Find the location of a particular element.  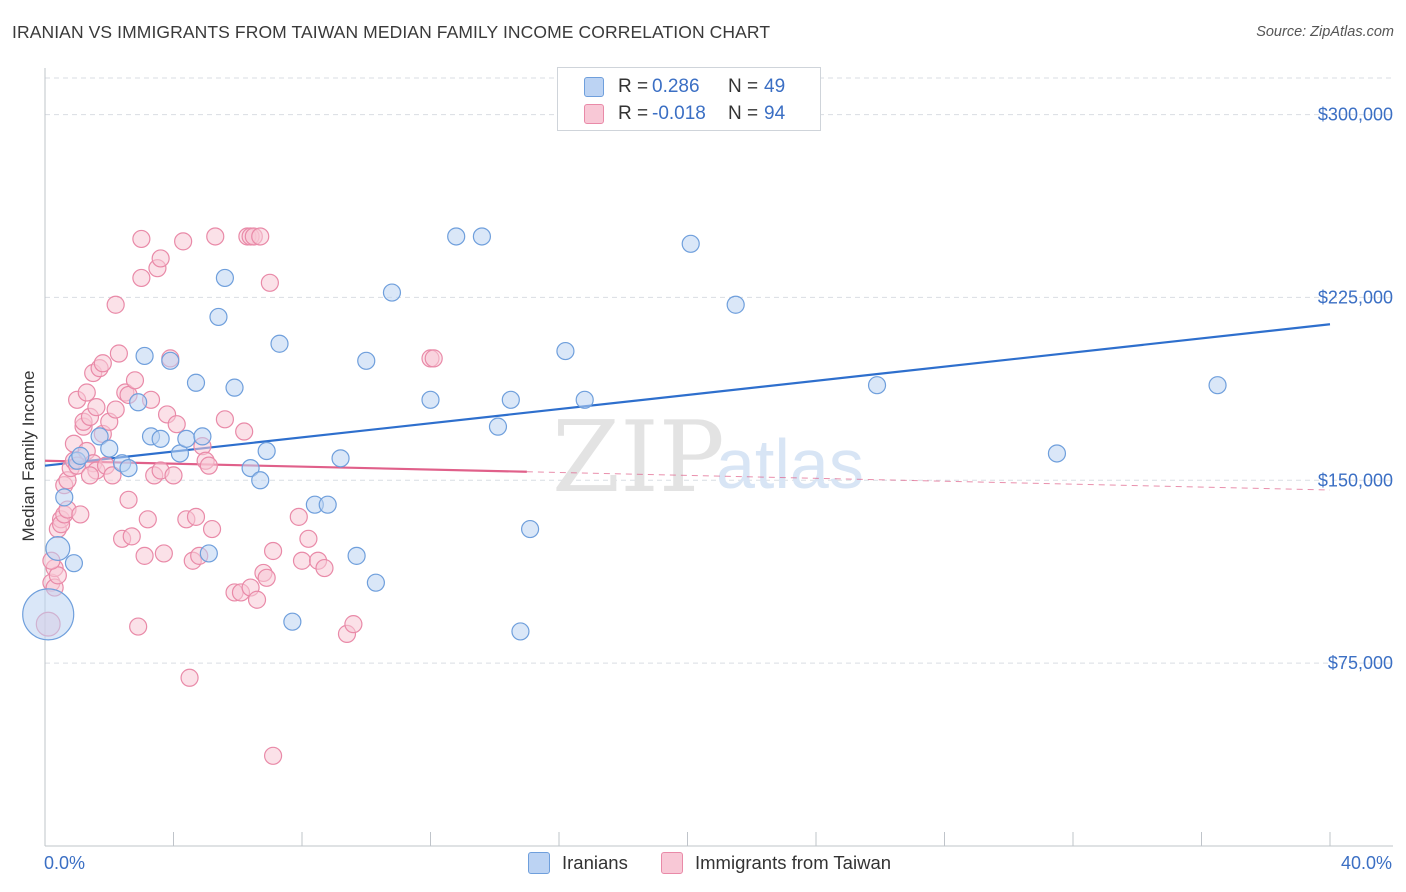

legend-r-value: 0.286 is located at coordinates (676, 86).